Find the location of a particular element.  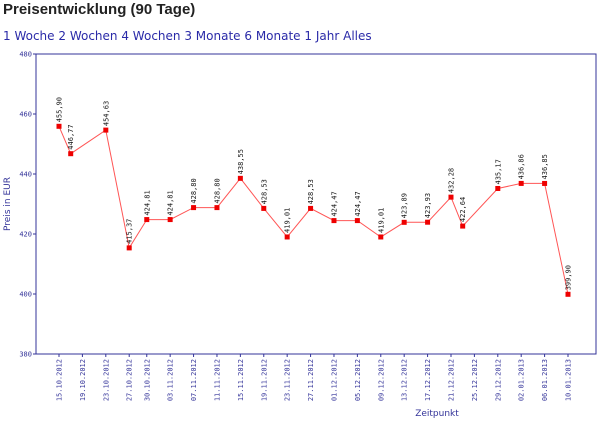

x-tick-label: 10.01.2013 is located at coordinates (569, 380).